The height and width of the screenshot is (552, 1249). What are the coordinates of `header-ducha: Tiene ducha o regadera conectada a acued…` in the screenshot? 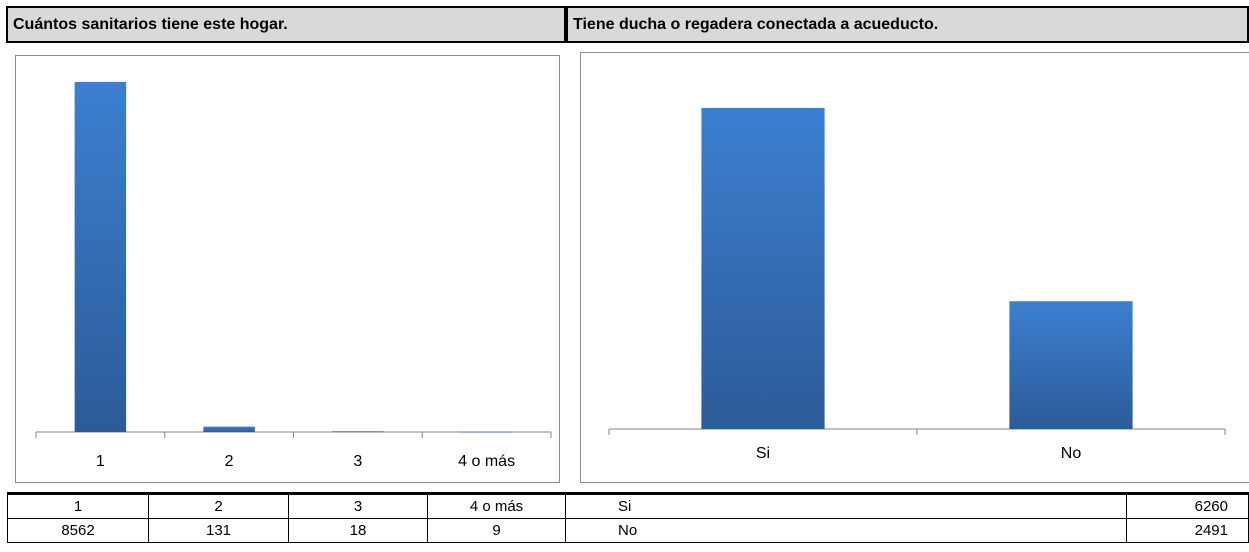 It's located at (907, 24).